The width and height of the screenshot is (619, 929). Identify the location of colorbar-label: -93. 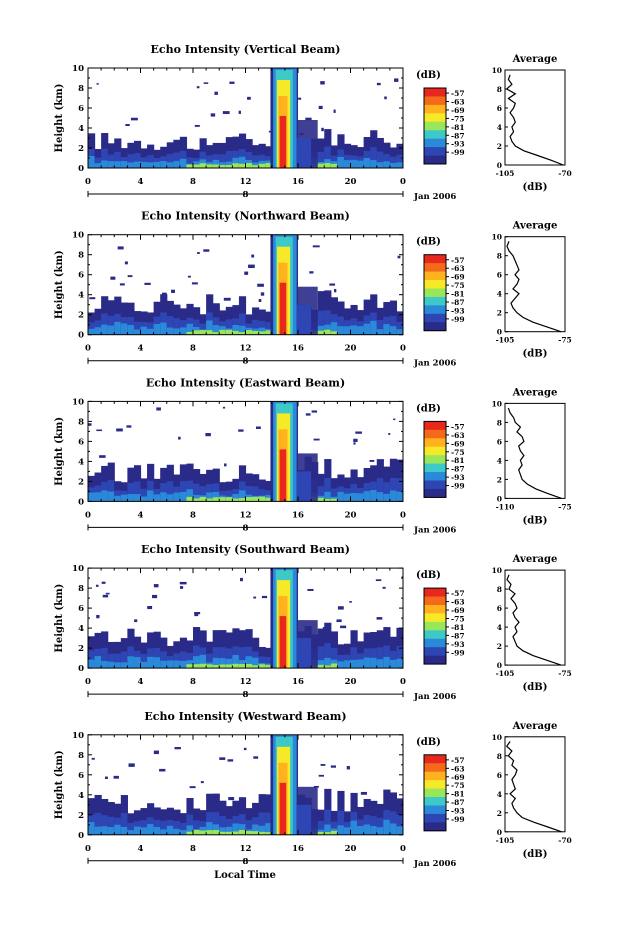
(458, 310).